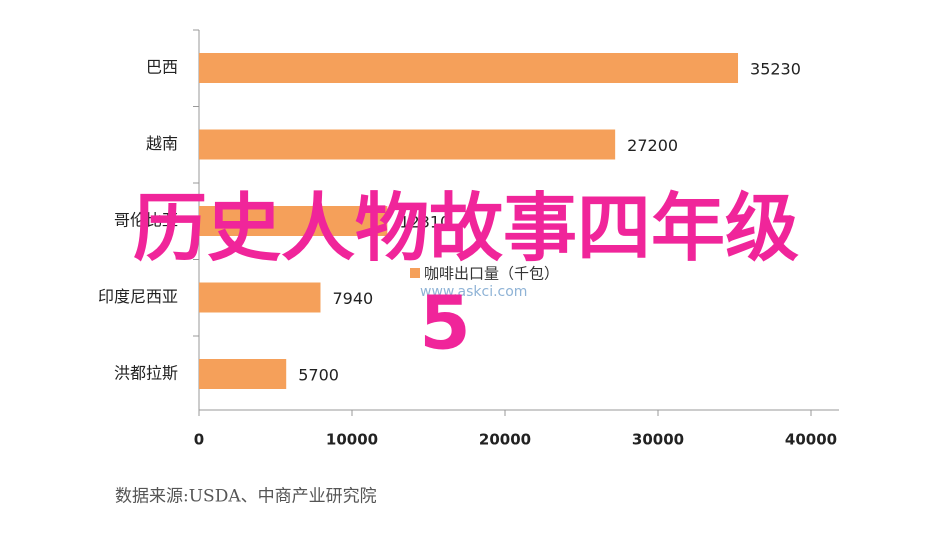 The width and height of the screenshot is (931, 543). What do you see at coordinates (138, 296) in the screenshot?
I see `y-tick-label: 印度尼西亚` at bounding box center [138, 296].